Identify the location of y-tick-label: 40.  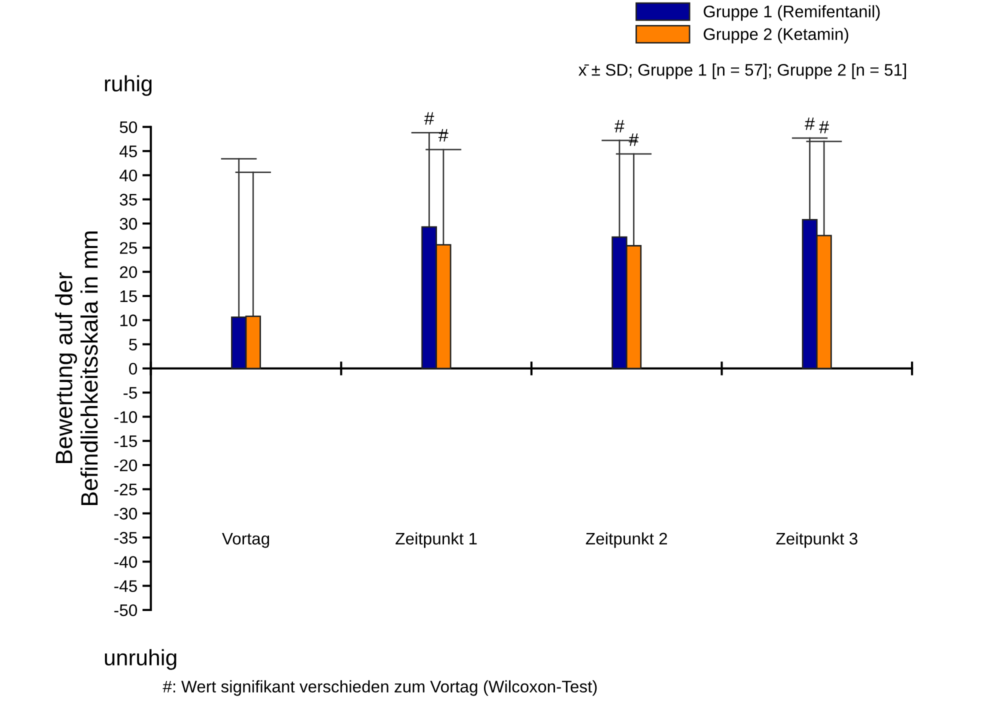
(129, 176).